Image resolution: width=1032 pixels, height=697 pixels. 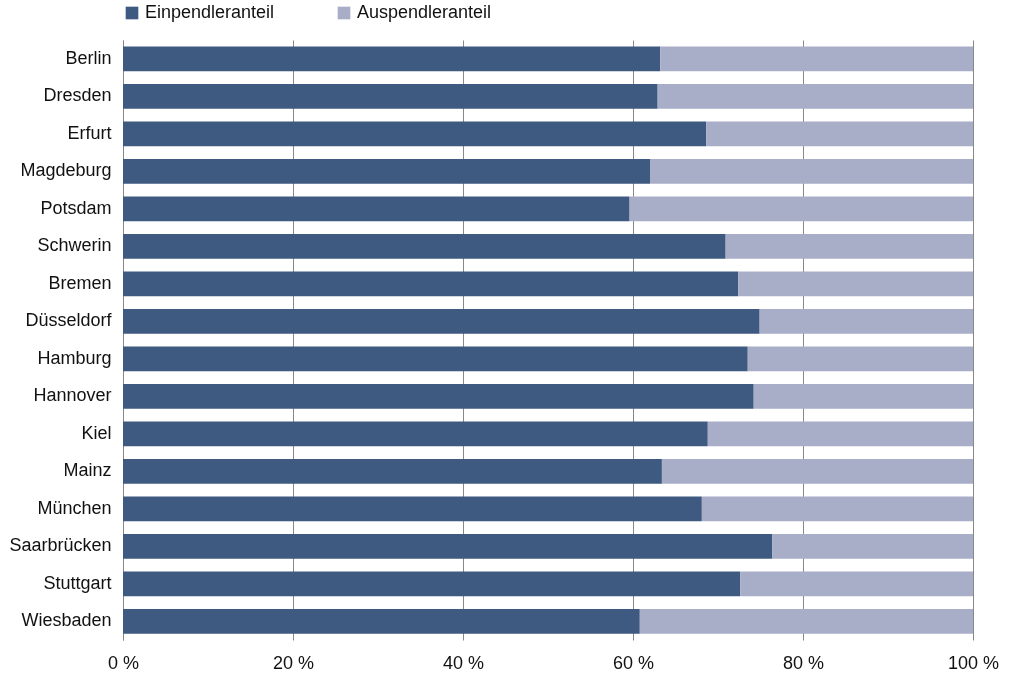 I want to click on x-tick-label: 100 %, so click(x=973, y=662).